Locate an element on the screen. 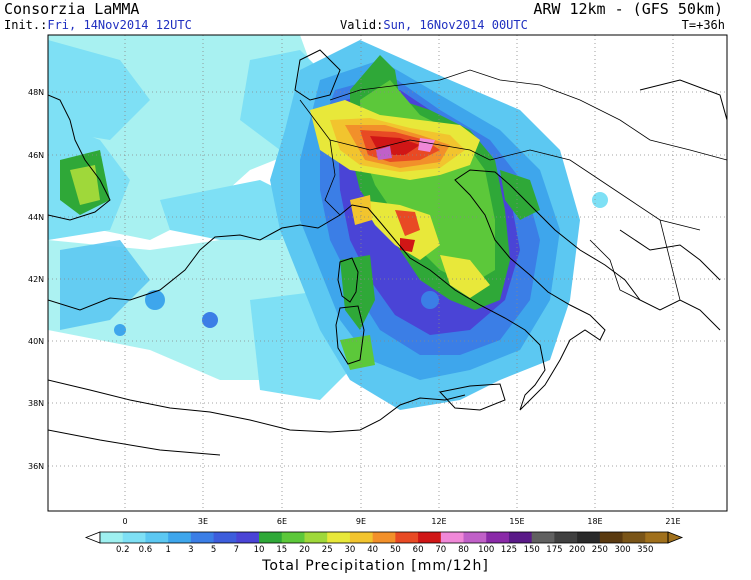 The height and width of the screenshot is (580, 751). colorbar-frame is located at coordinates (384, 537).